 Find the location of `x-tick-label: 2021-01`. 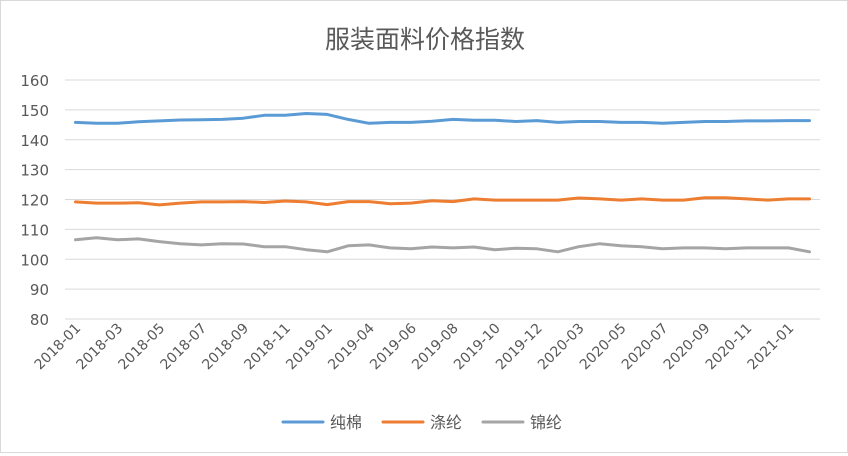

x-tick-label: 2021-01 is located at coordinates (771, 347).